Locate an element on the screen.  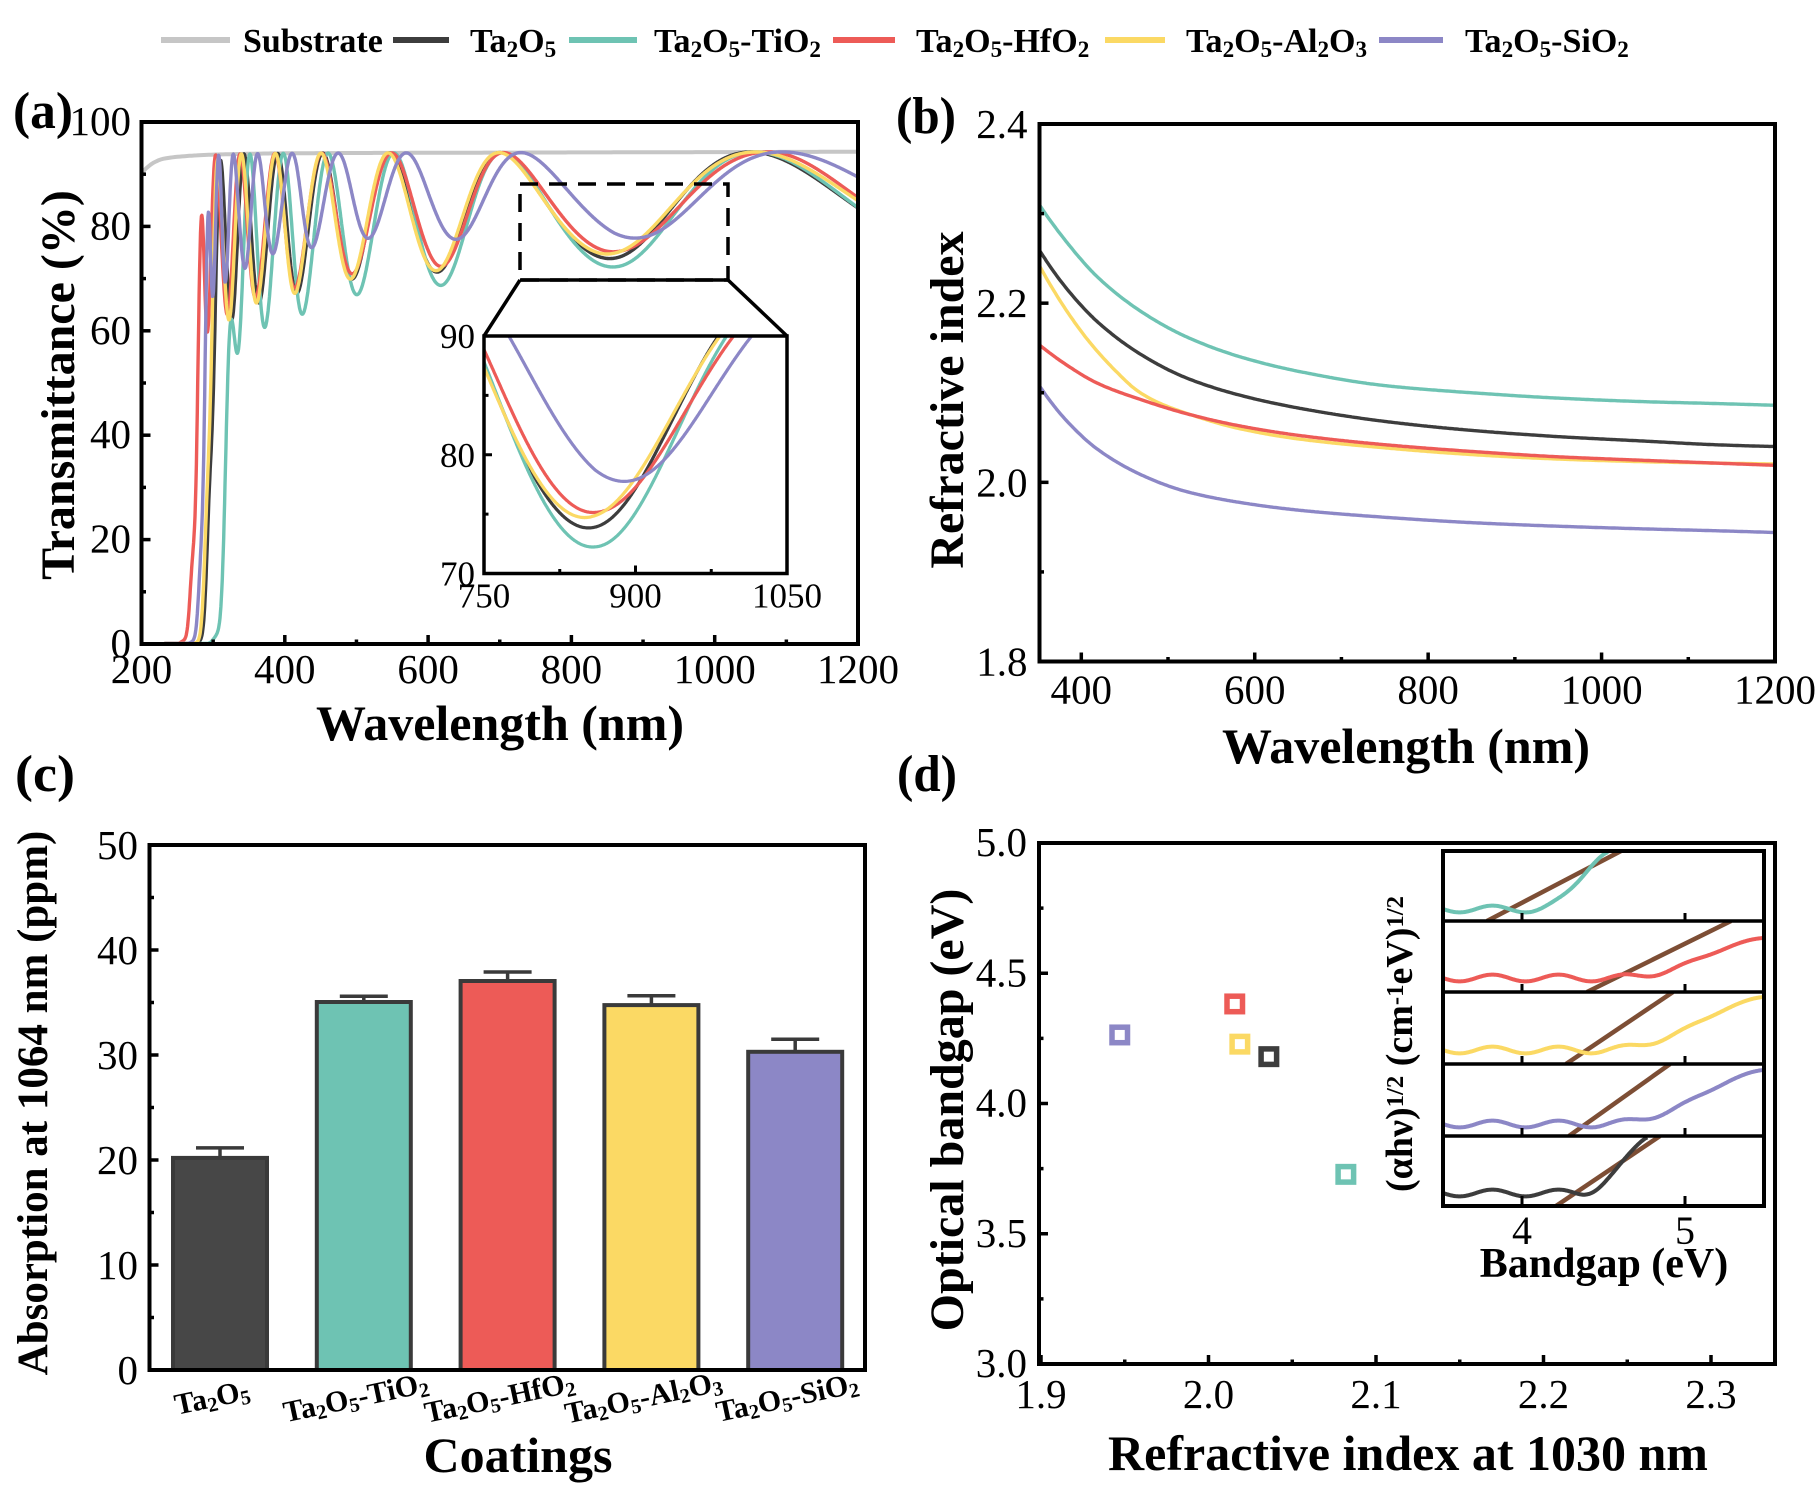
svg-text: 2.1 is located at coordinates (1375, 1394).